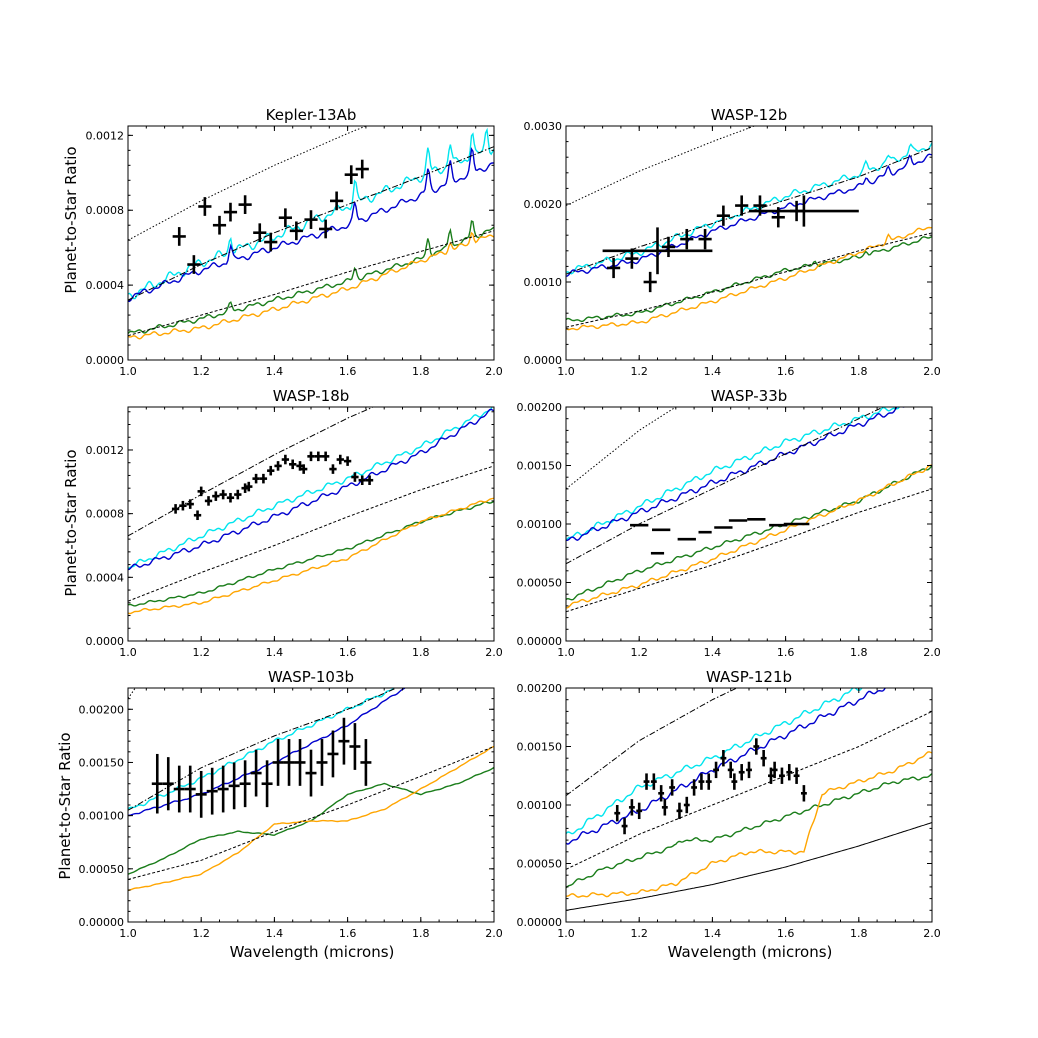  Describe the element at coordinates (540, 922) in the screenshot. I see `y-tick-label: 0.00000` at that location.